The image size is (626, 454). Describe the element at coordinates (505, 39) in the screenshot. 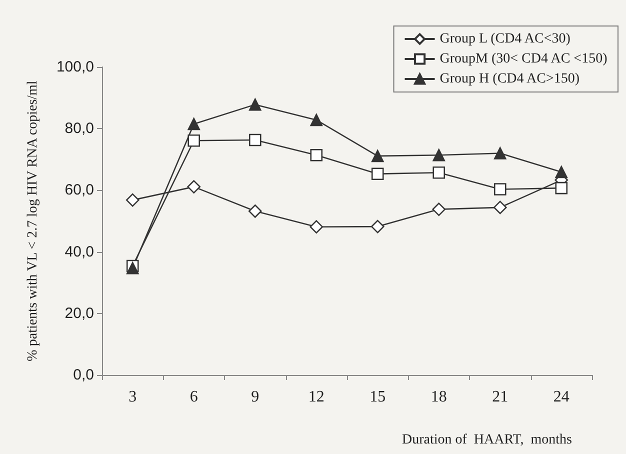

I see `legend-label: Group L (CD4 AC<30)` at that location.